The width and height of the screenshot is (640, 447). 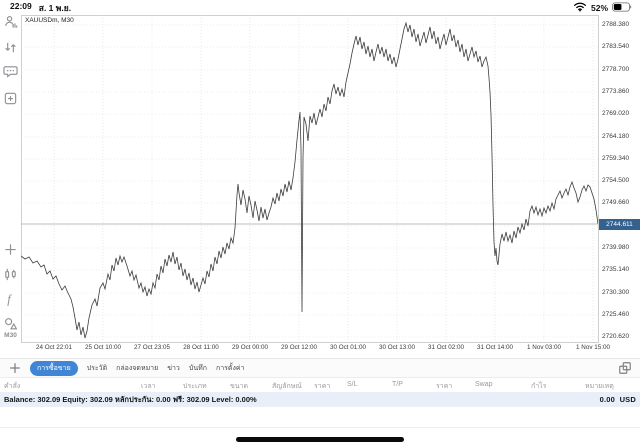 I want to click on svg-text: f, so click(x=9, y=300).